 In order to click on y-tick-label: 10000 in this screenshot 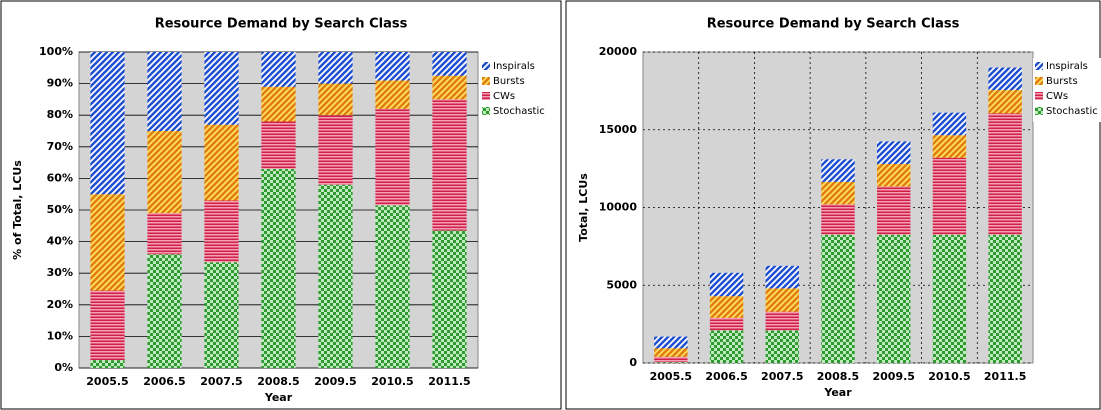, I will do `click(618, 207)`.